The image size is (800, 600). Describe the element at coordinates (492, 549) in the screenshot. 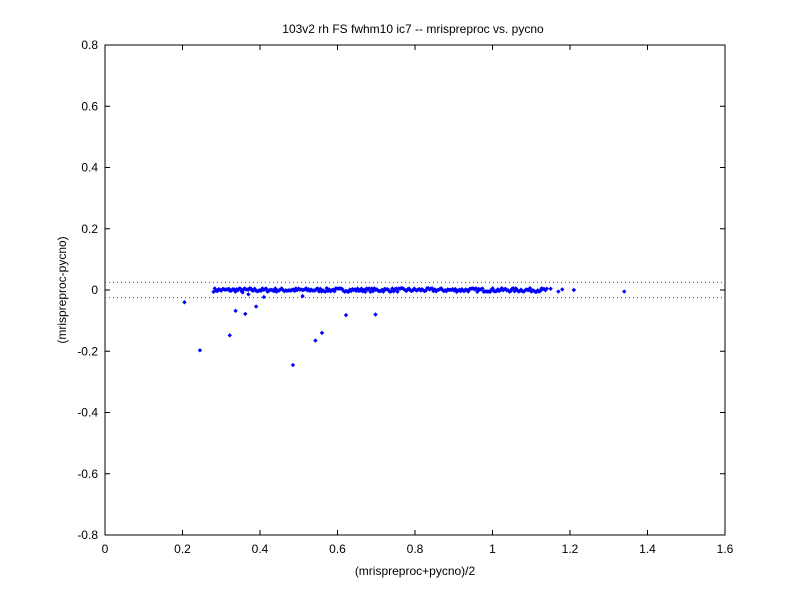

I see `x-tick-label: 1` at that location.